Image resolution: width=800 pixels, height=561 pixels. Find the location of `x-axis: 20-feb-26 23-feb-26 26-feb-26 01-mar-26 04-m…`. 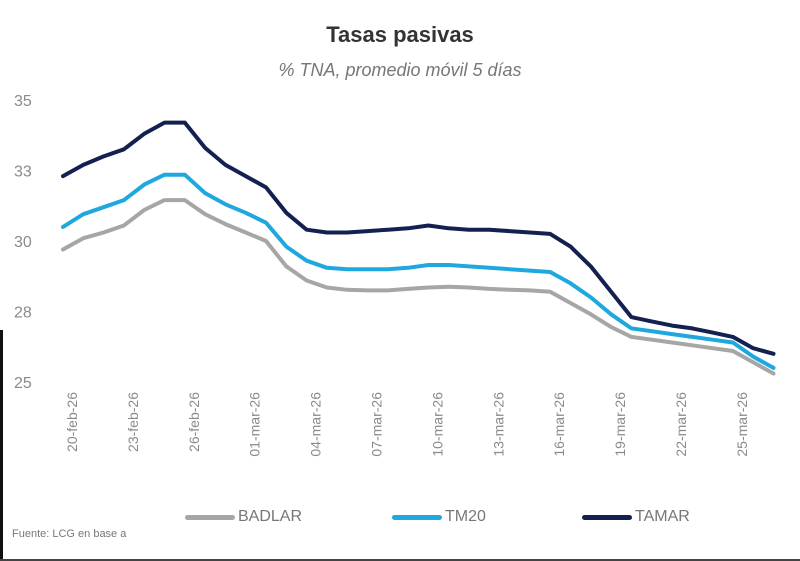

x-axis: 20-feb-26 23-feb-26 26-feb-26 01-mar-26 04-m… is located at coordinates (407, 424).